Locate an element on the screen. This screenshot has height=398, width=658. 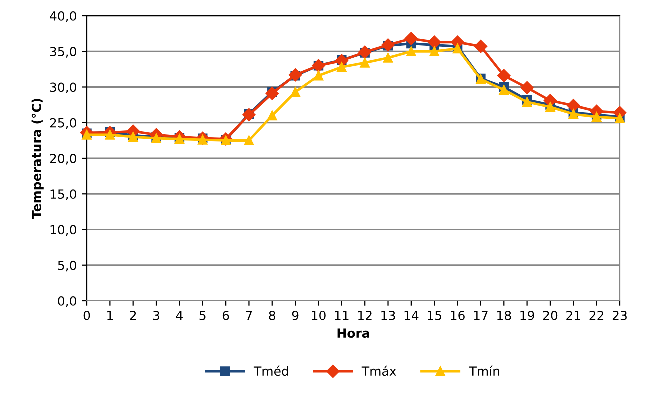
x-tick-label: 5 is located at coordinates (203, 315).